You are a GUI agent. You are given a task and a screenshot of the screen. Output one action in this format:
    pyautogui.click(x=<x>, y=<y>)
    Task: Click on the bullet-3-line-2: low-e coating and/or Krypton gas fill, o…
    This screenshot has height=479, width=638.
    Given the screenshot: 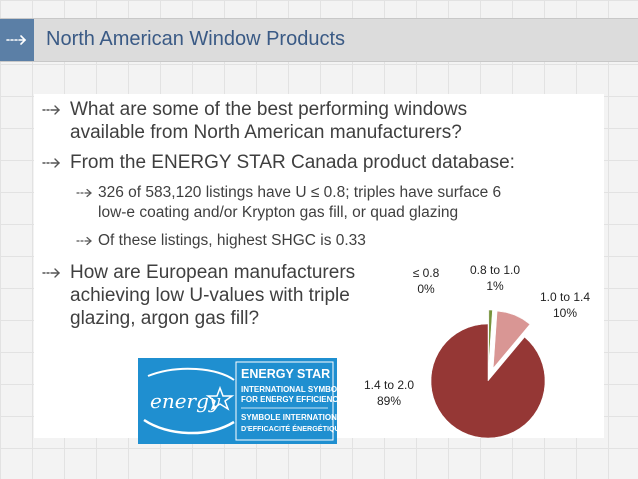 What is the action you would take?
    pyautogui.click(x=278, y=212)
    